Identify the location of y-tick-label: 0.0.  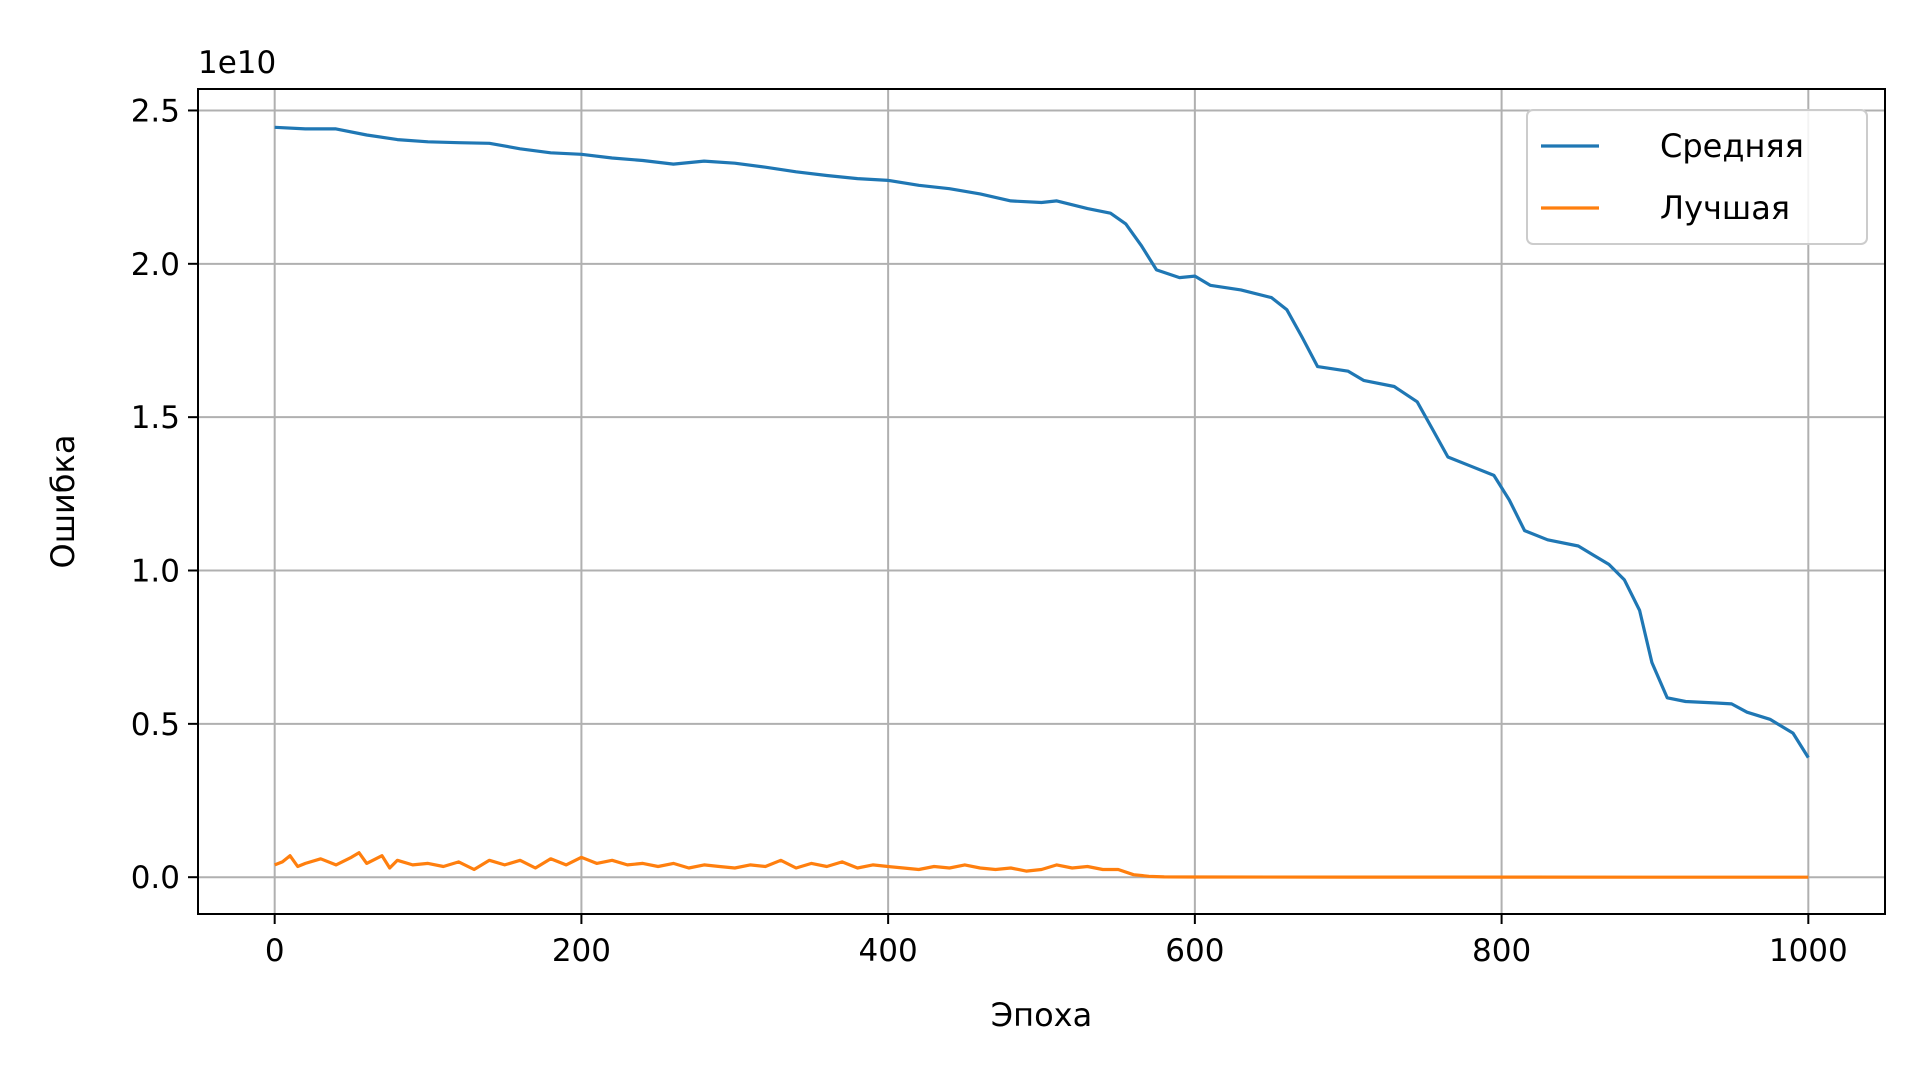
(155, 878).